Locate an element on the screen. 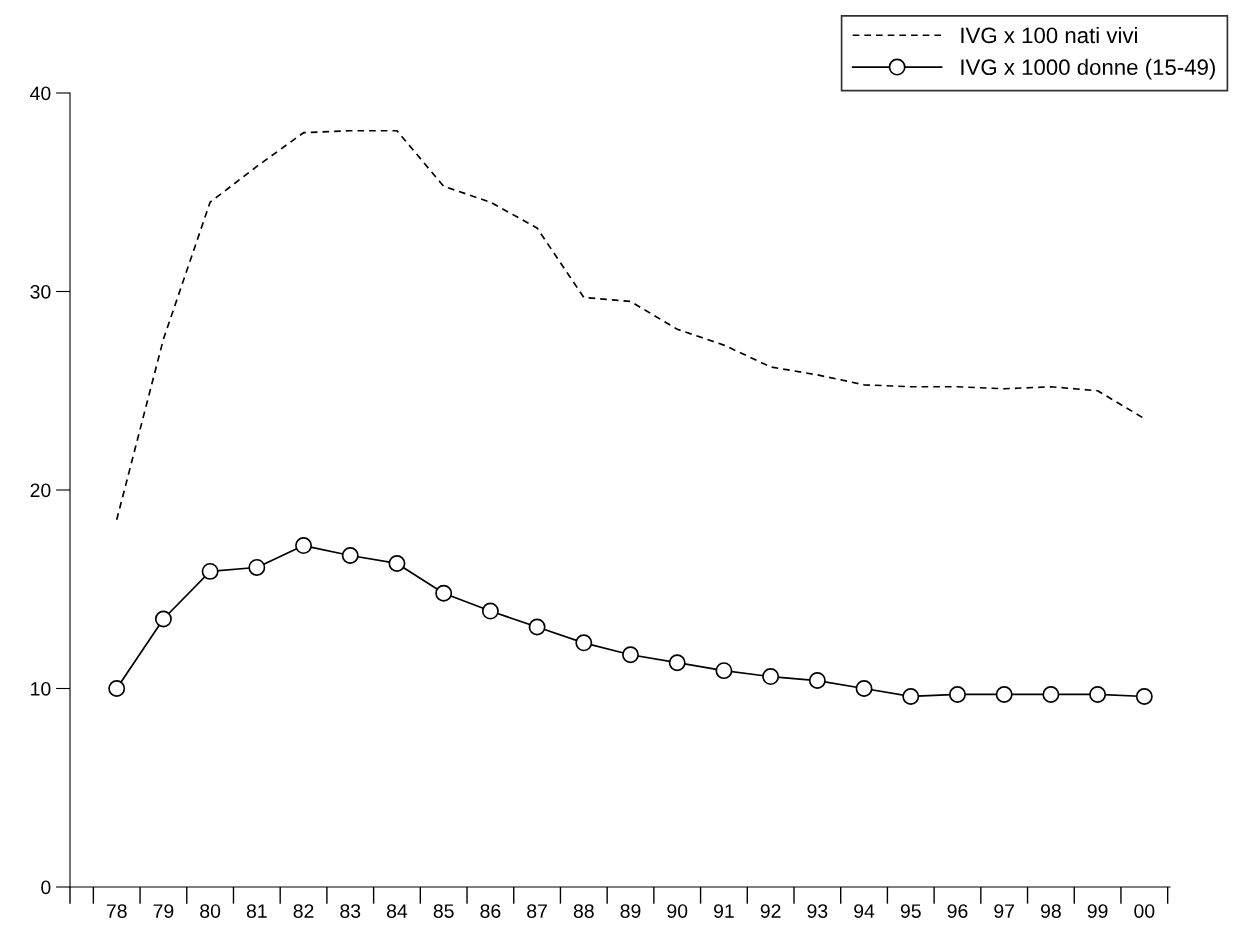 This screenshot has height=942, width=1241. y-tick-label: 40 is located at coordinates (40, 93).